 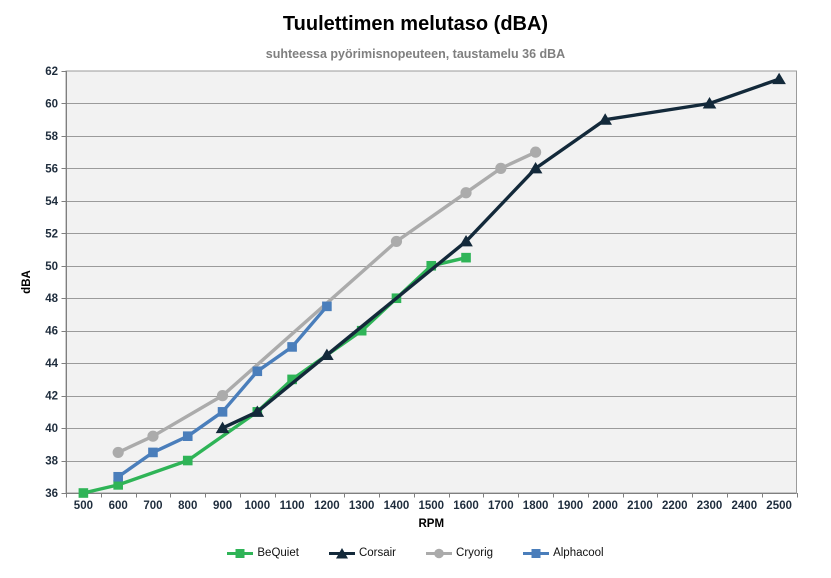 I want to click on x-tick-label: 1300, so click(x=362, y=506).